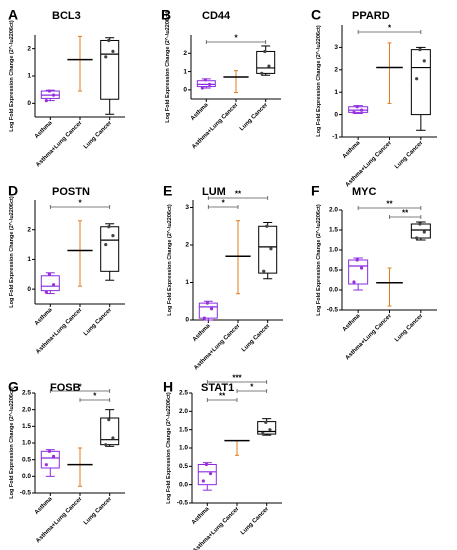 This screenshot has width=457, height=550. I want to click on panel-letter: A, so click(13, 15).